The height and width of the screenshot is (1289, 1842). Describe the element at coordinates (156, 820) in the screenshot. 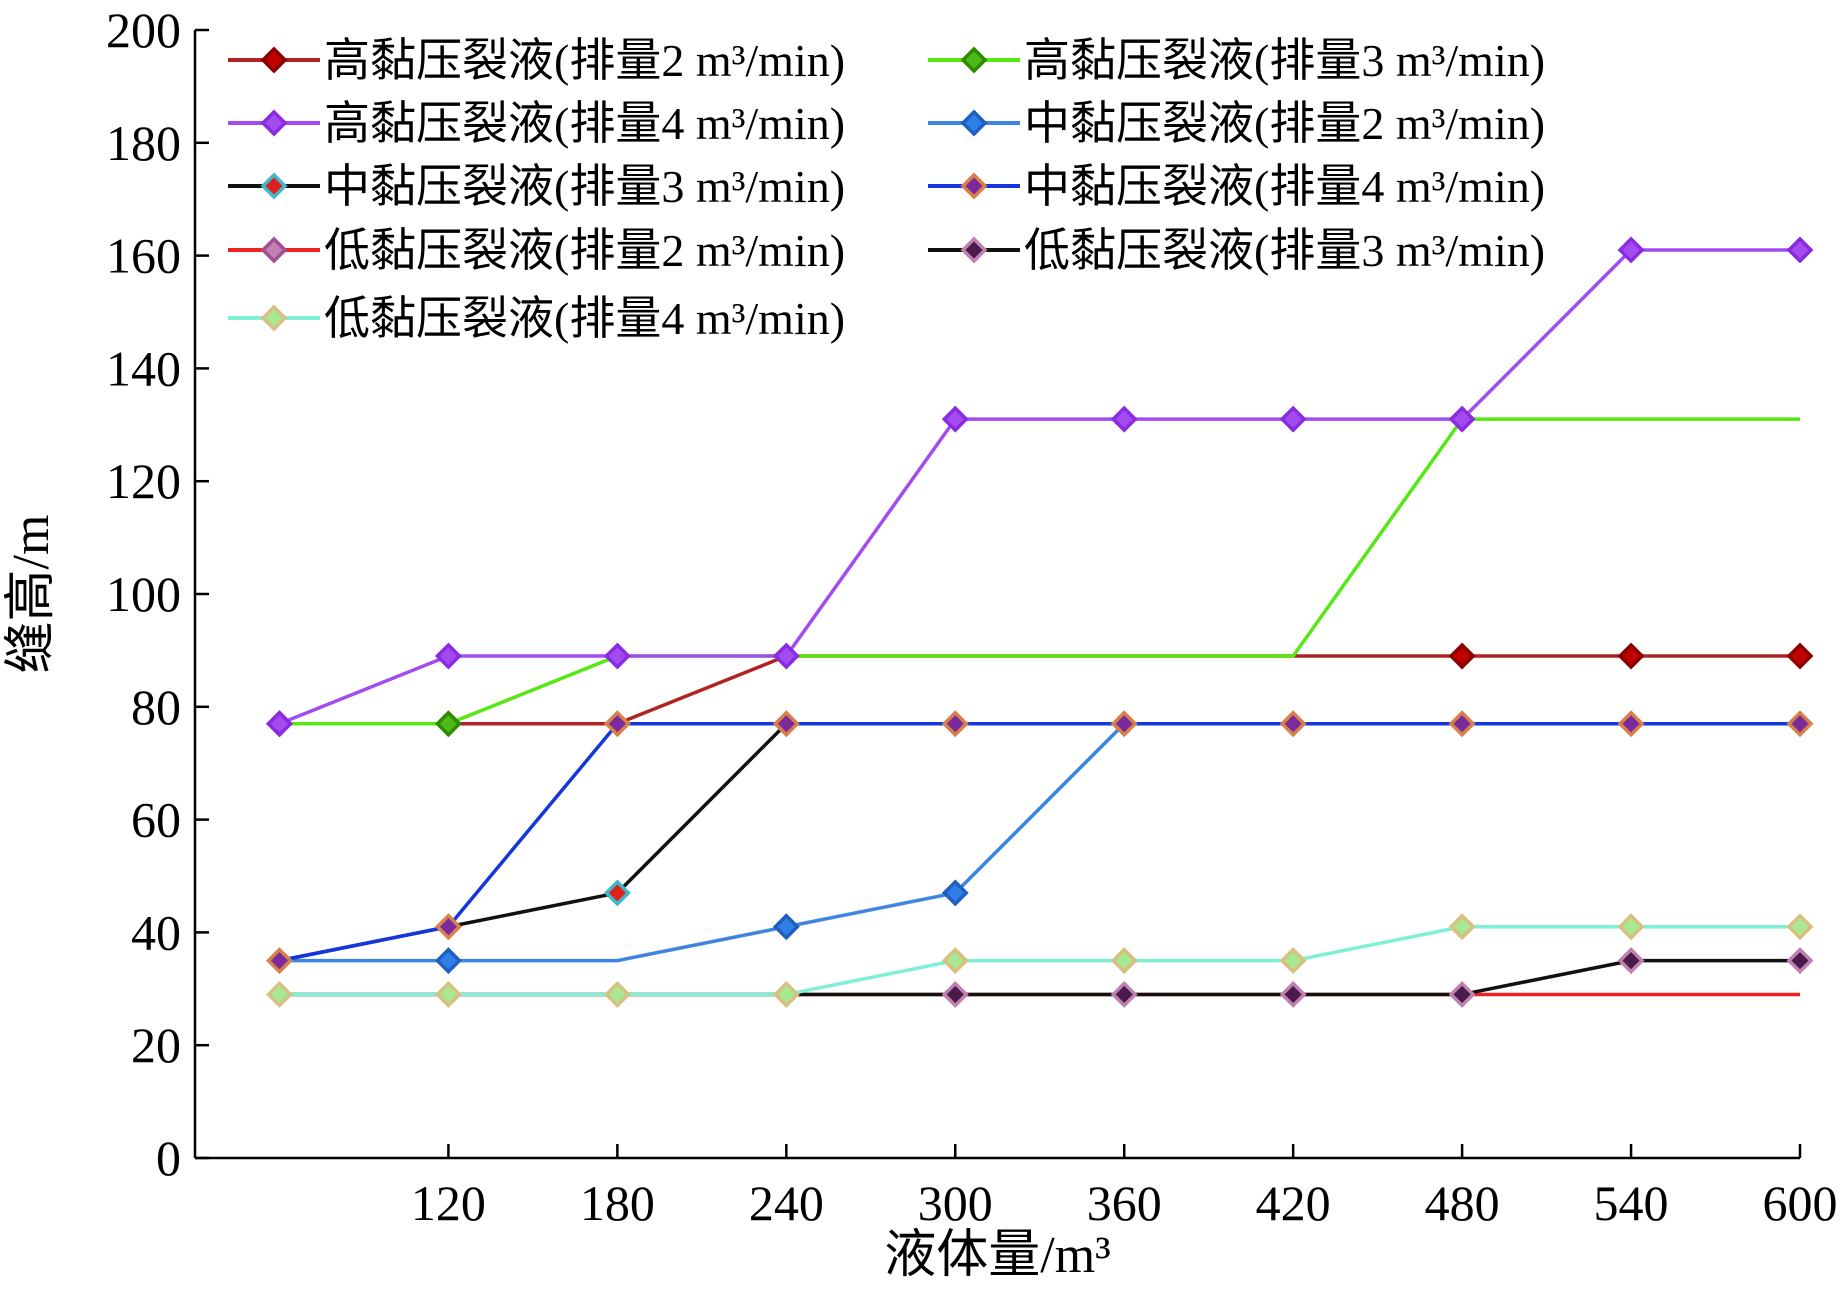

I see `y-tick-label: 60` at that location.